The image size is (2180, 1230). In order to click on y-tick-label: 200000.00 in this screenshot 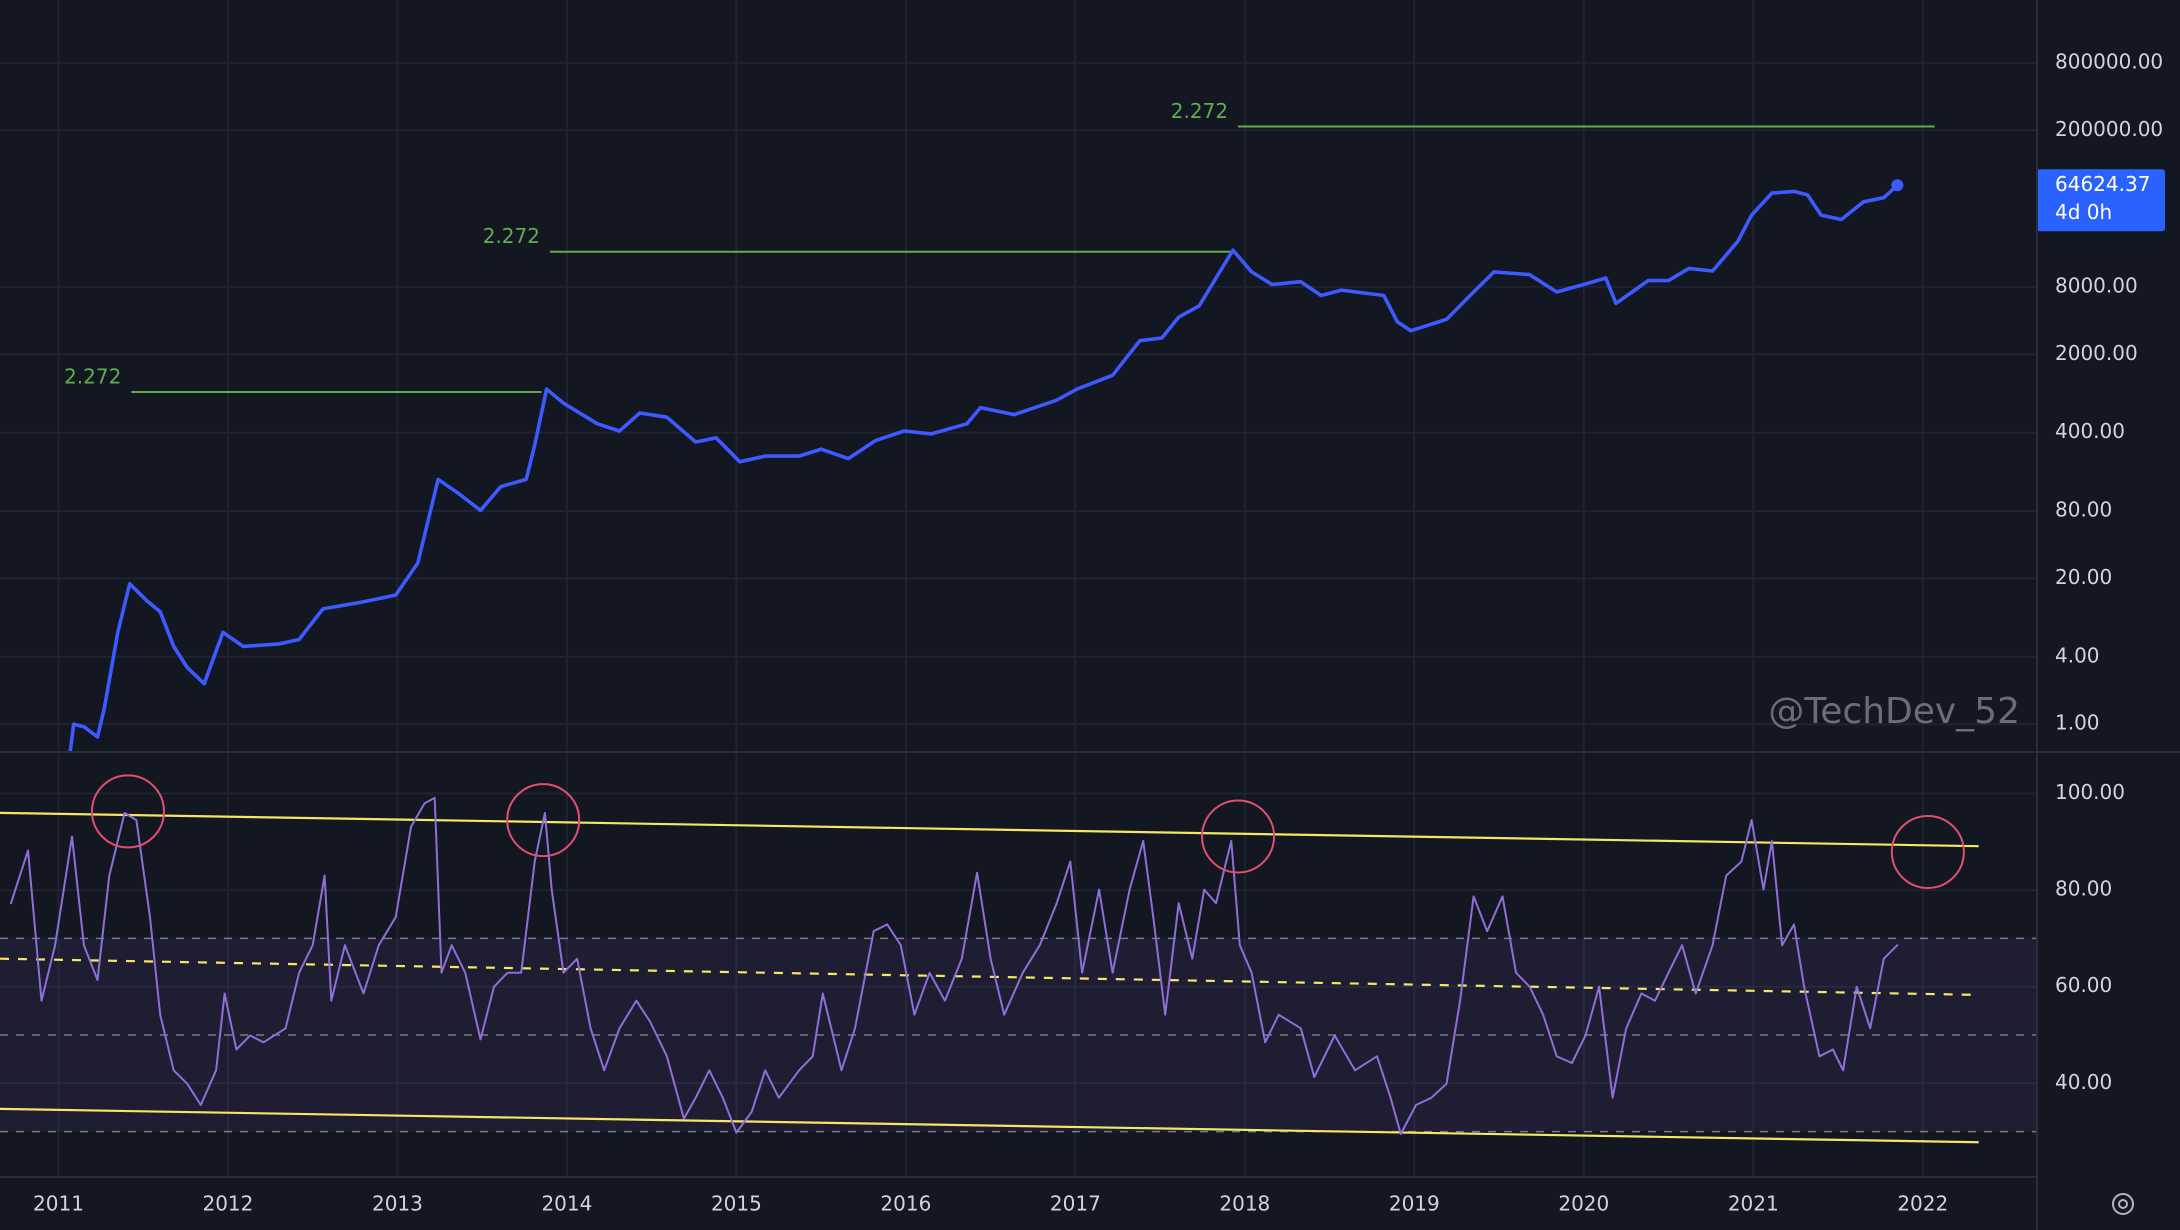, I will do `click(2109, 129)`.